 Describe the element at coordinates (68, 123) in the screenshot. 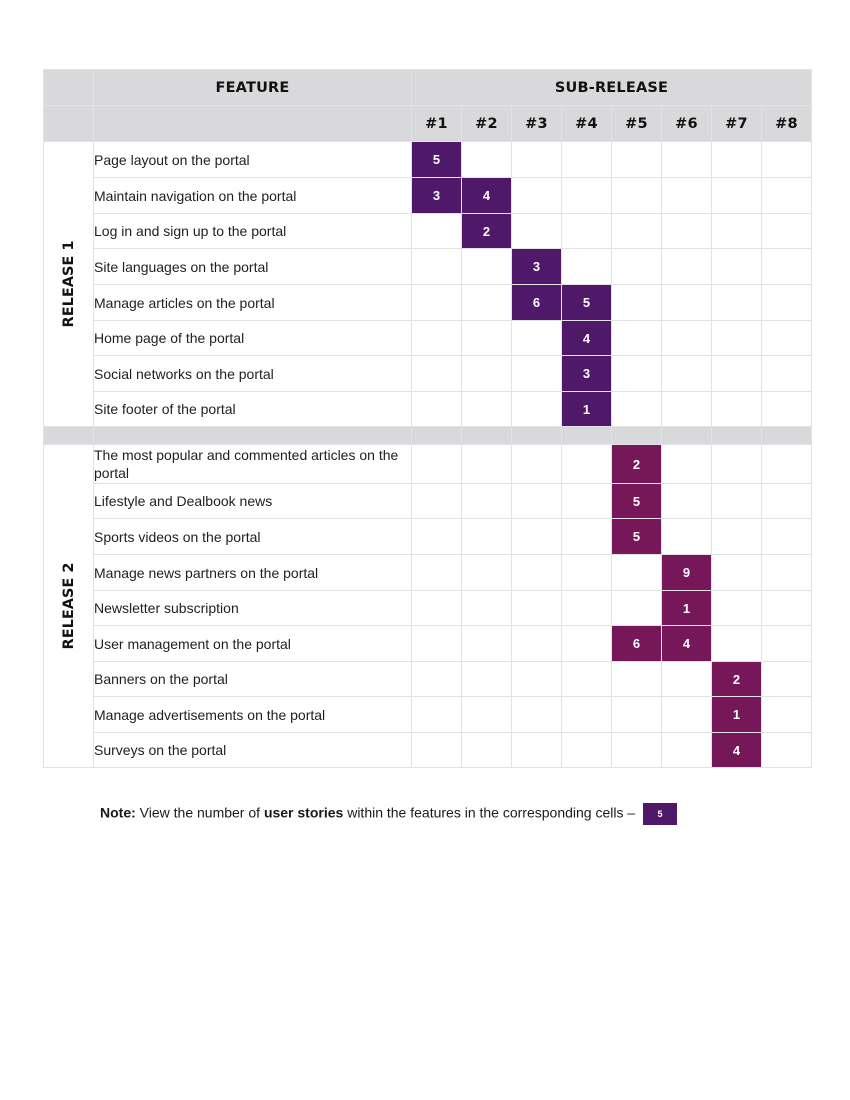

I see `corner-cell` at that location.